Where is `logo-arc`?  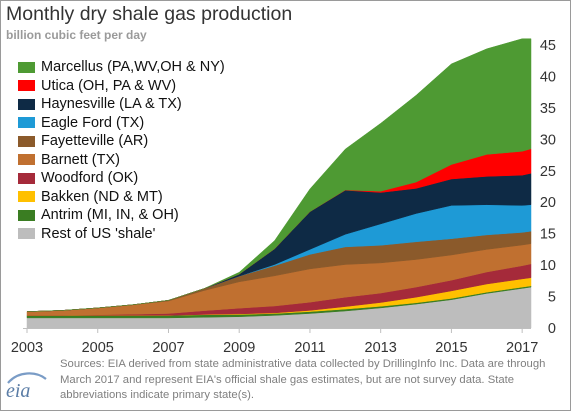 logo-arc is located at coordinates (27, 378).